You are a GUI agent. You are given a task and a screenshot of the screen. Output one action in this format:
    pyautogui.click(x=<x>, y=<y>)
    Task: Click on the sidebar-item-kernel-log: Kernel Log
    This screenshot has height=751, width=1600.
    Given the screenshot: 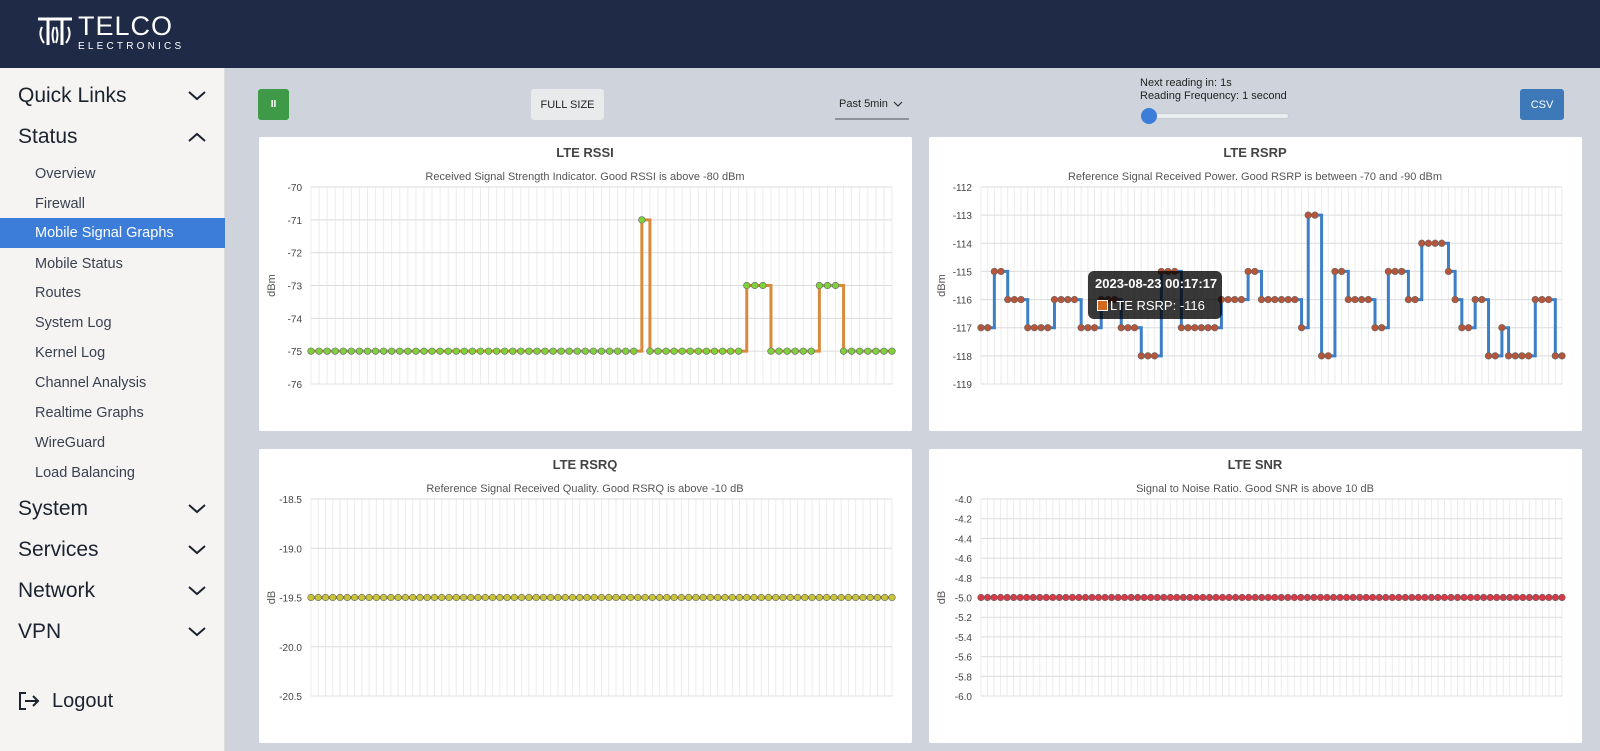 What is the action you would take?
    pyautogui.click(x=112, y=353)
    